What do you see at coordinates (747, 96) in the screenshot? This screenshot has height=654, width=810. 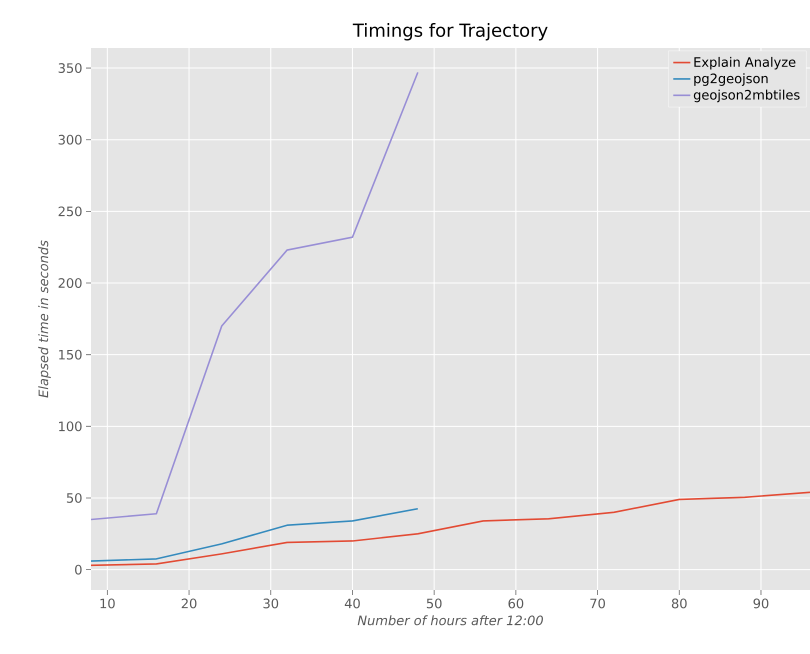 I see `legend-label: geojson2mbtiles` at bounding box center [747, 96].